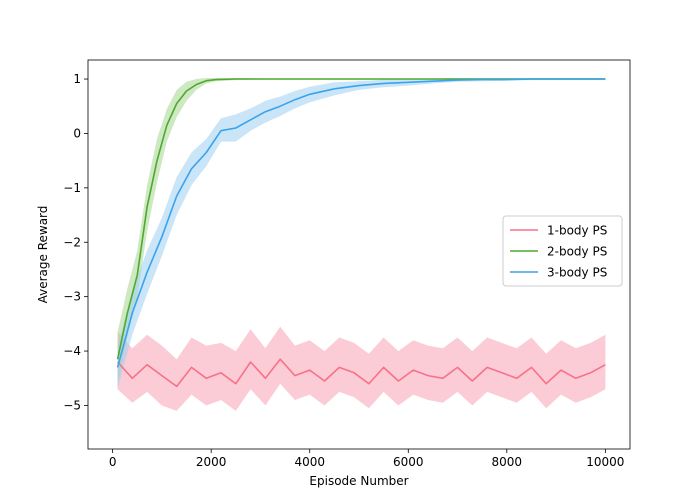  What do you see at coordinates (72, 405) in the screenshot?
I see `y-tick-label: −5` at bounding box center [72, 405].